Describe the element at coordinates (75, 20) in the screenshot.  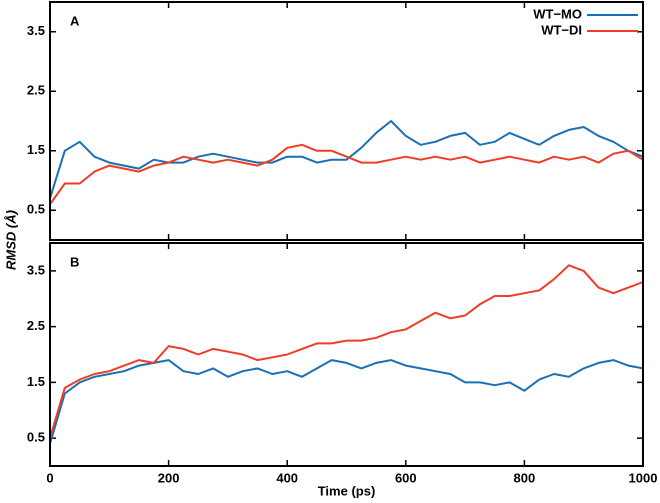
I see `panel-label: A` at that location.